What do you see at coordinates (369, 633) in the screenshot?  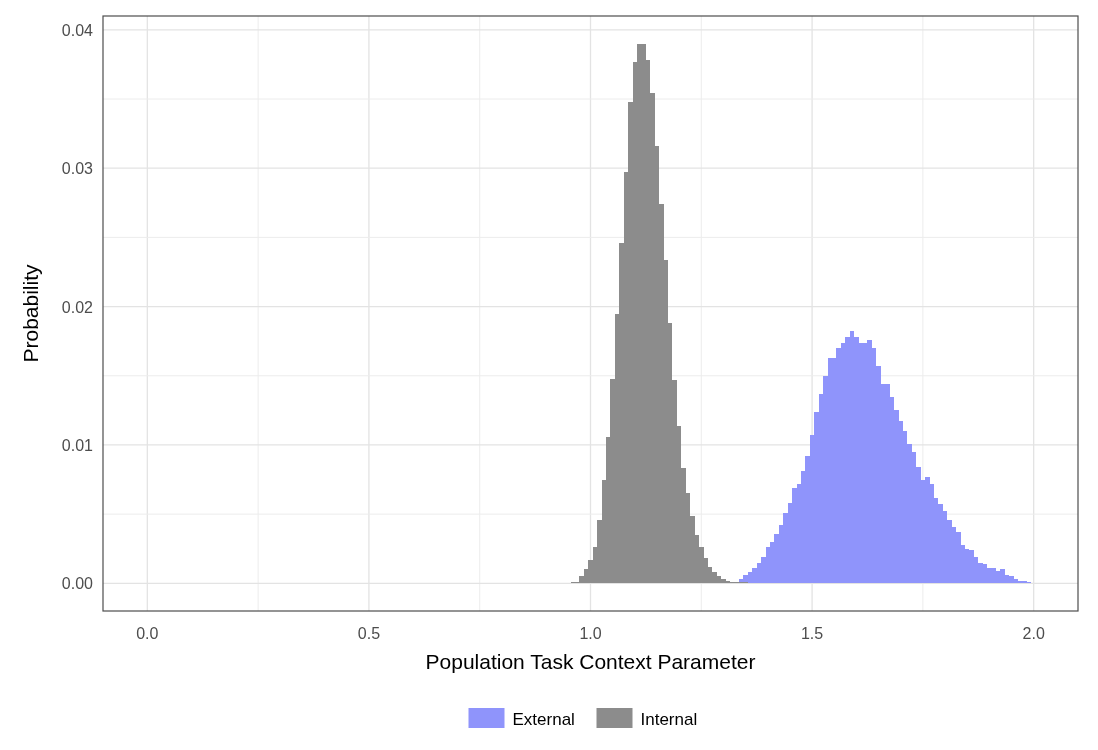 I see `x-tick-label: 0.5` at bounding box center [369, 633].